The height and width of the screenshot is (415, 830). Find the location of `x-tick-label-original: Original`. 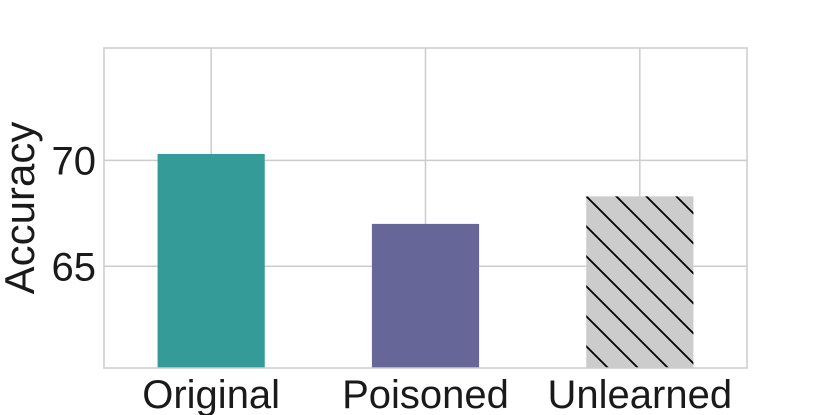

x-tick-label-original: Original is located at coordinates (211, 394).